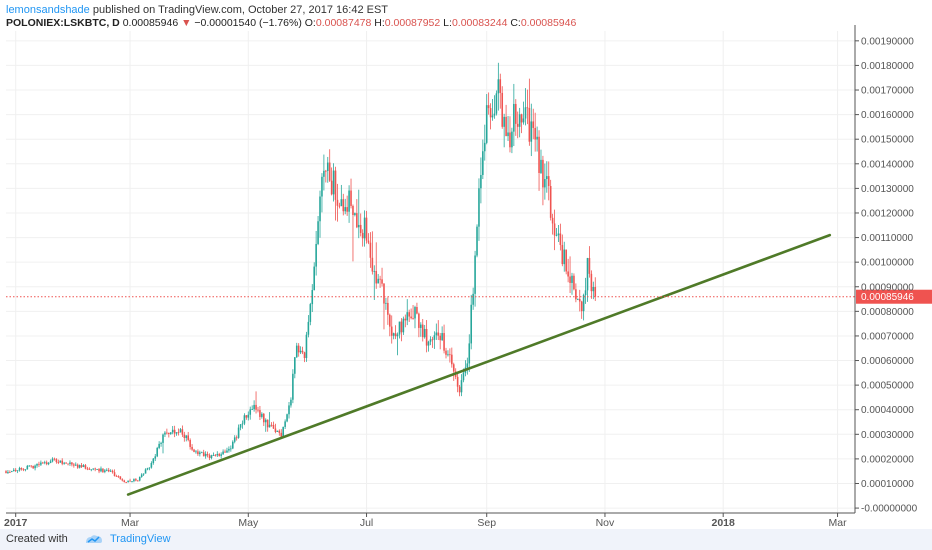  I want to click on last-price-label: 0.00085946, so click(887, 297).